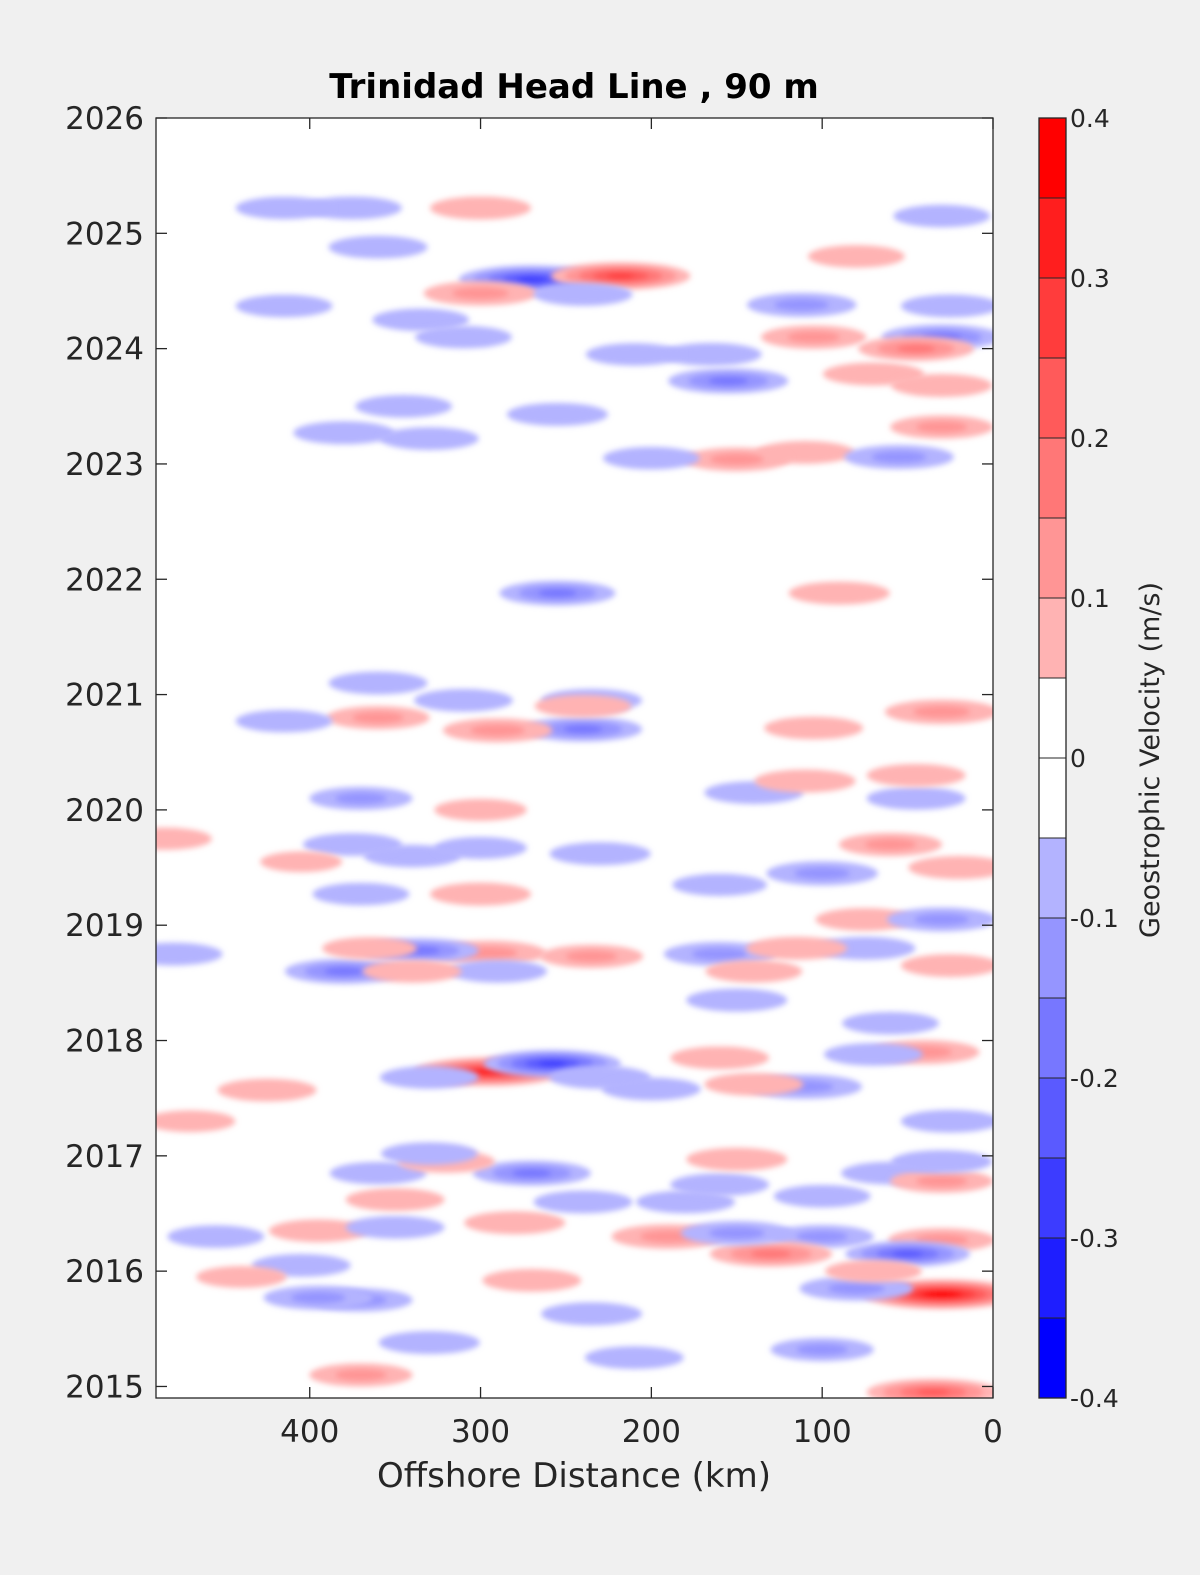 This screenshot has height=1575, width=1200. What do you see at coordinates (104, 465) in the screenshot?
I see `y-tick-label: 2023` at bounding box center [104, 465].